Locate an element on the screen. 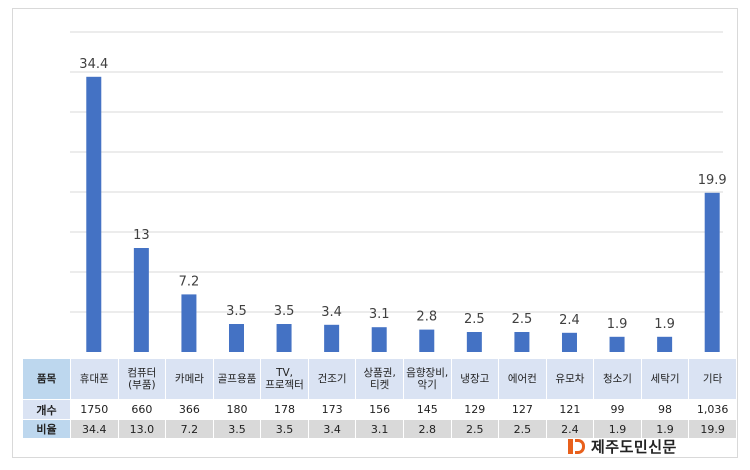 This screenshot has width=750, height=470. table-cell-count: 366 is located at coordinates (189, 409).